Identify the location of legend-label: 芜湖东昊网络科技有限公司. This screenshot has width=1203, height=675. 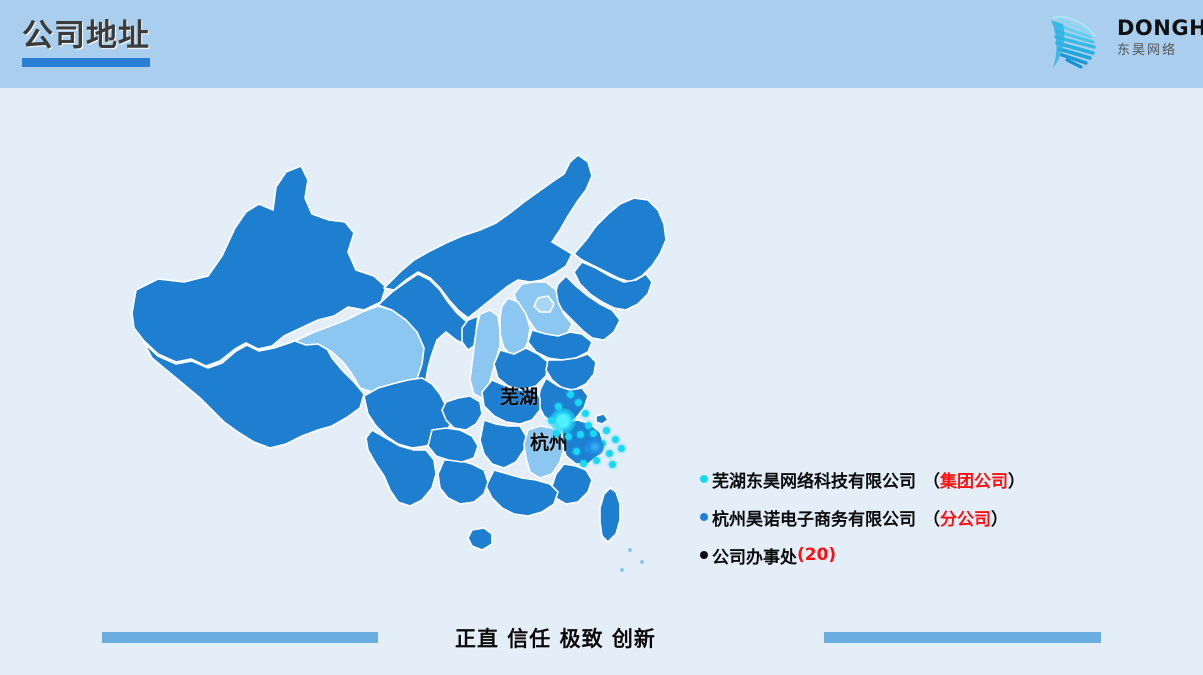
(814, 481).